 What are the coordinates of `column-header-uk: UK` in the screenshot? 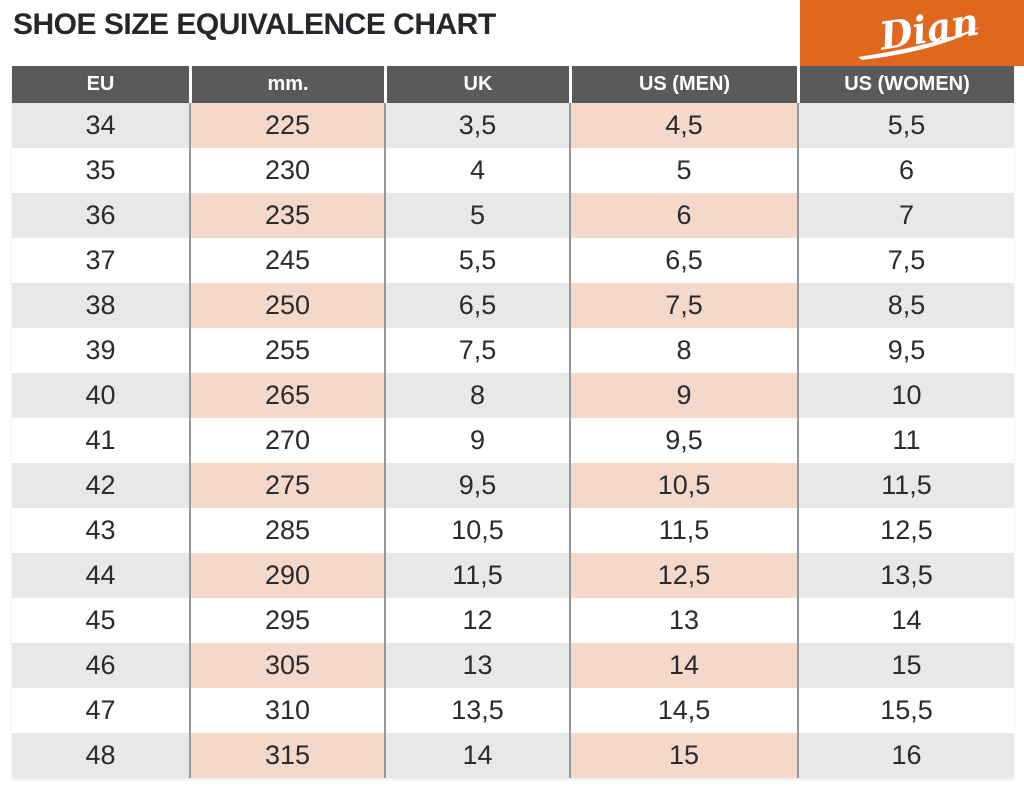 It's located at (476, 84).